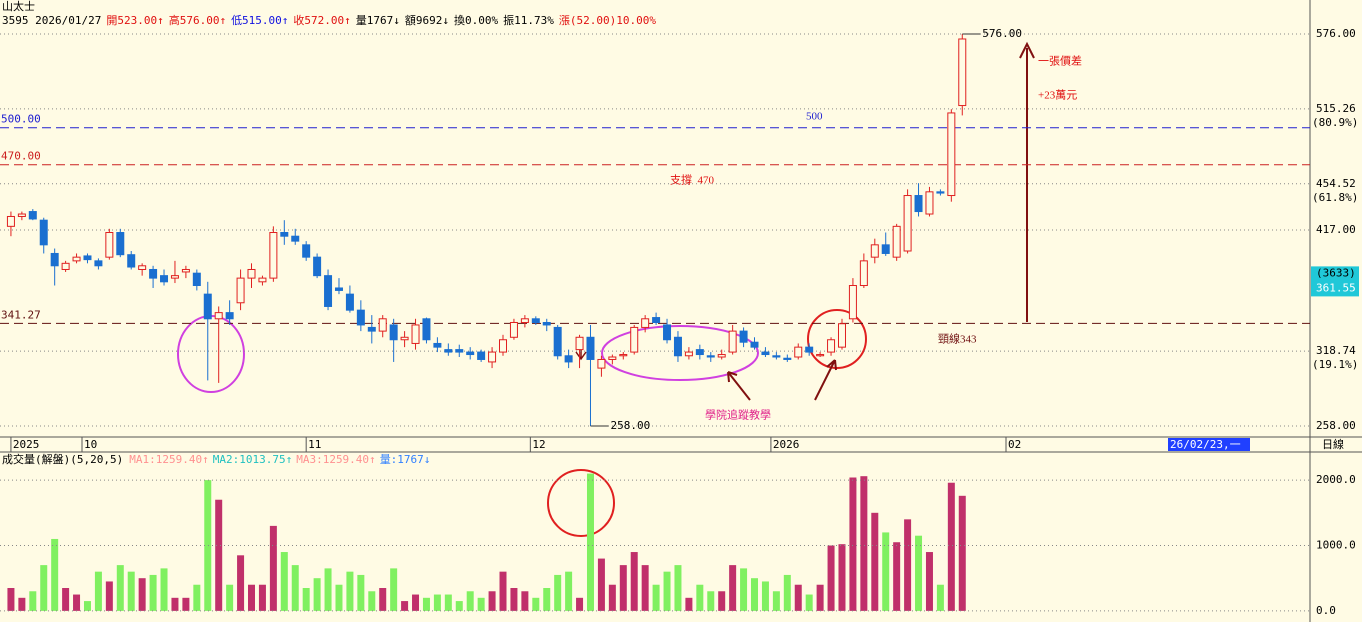  What do you see at coordinates (528, 20) in the screenshot?
I see `info-item: 振11.73%` at bounding box center [528, 20].